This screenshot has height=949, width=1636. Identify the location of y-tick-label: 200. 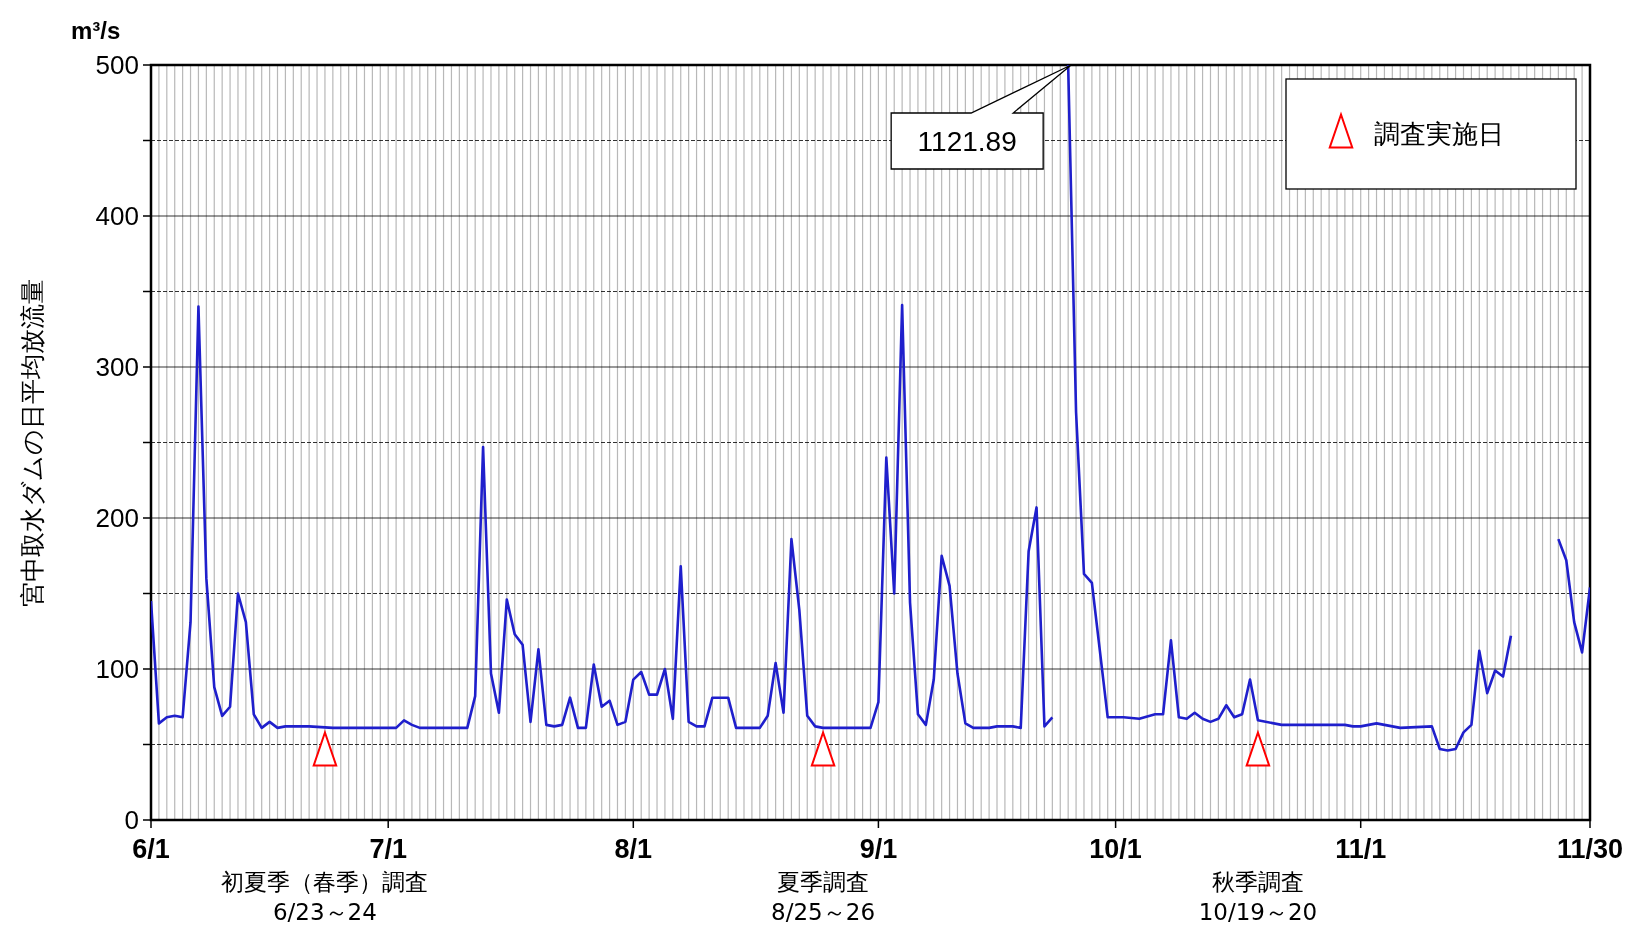
(117, 518).